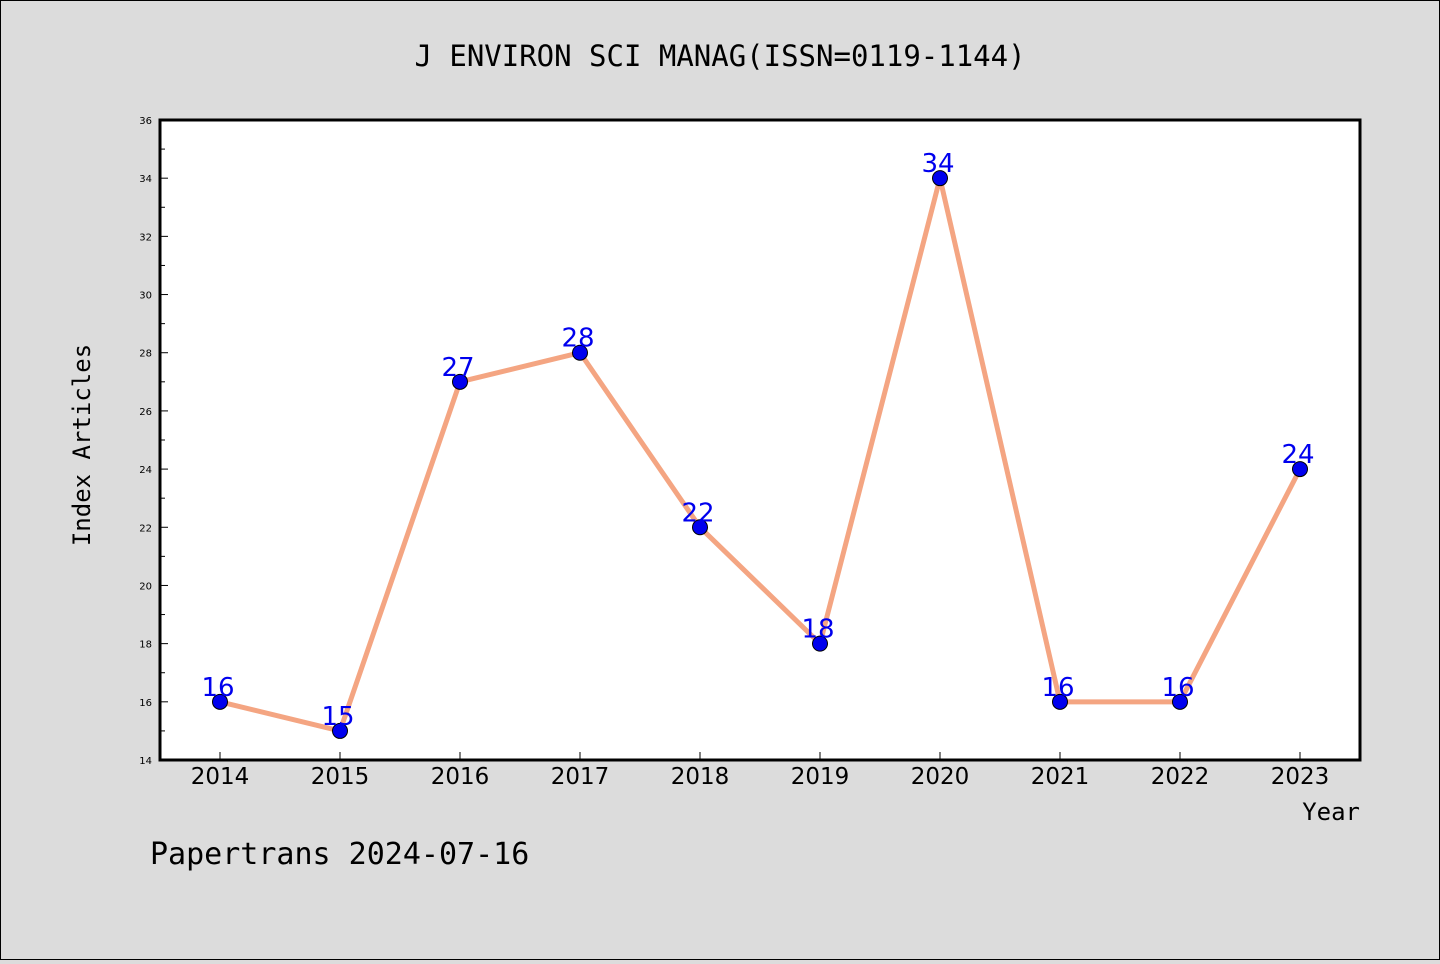 This screenshot has height=964, width=1440. What do you see at coordinates (937, 164) in the screenshot?
I see `data-label-2020: 34` at bounding box center [937, 164].